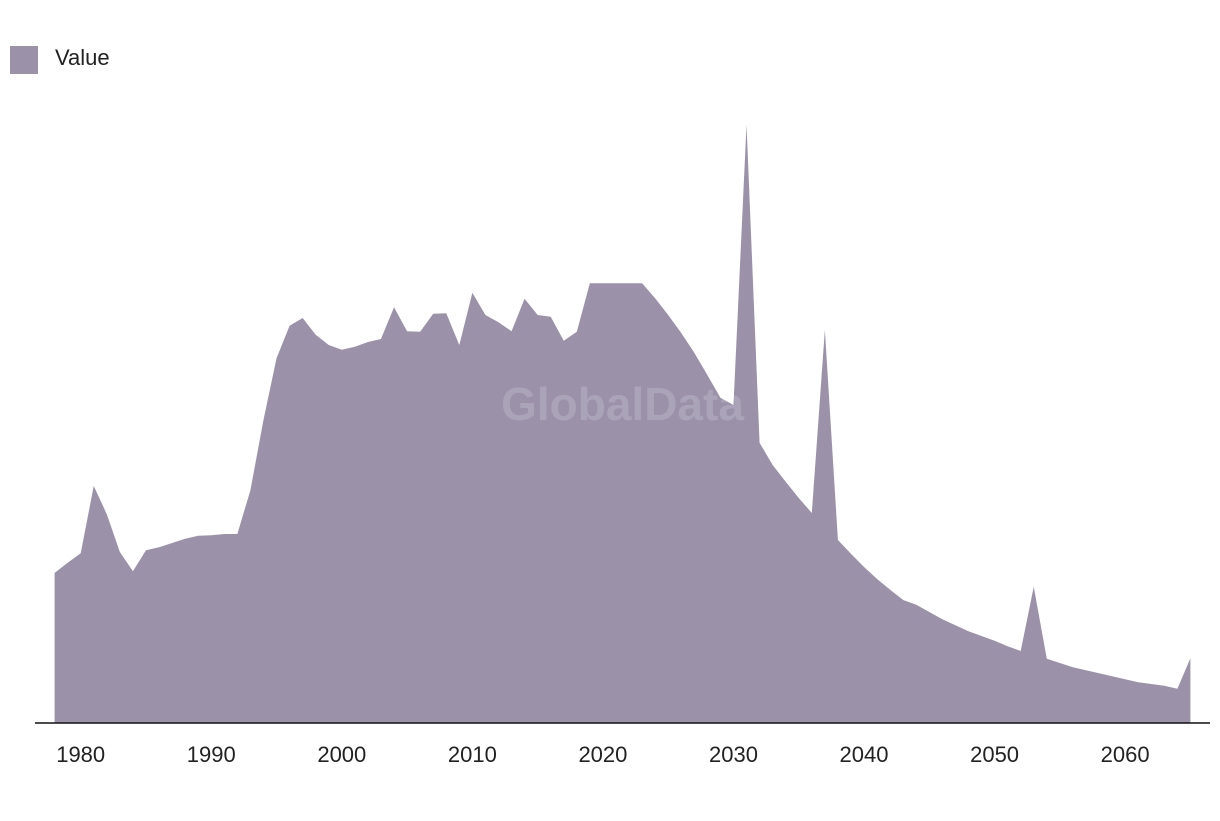 This screenshot has height=821, width=1220. What do you see at coordinates (733, 754) in the screenshot?
I see `x-tick-label: 2030` at bounding box center [733, 754].